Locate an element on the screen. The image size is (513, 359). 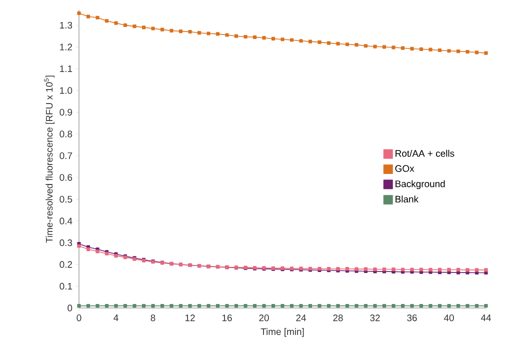
legend-label: GOx is located at coordinates (404, 168).